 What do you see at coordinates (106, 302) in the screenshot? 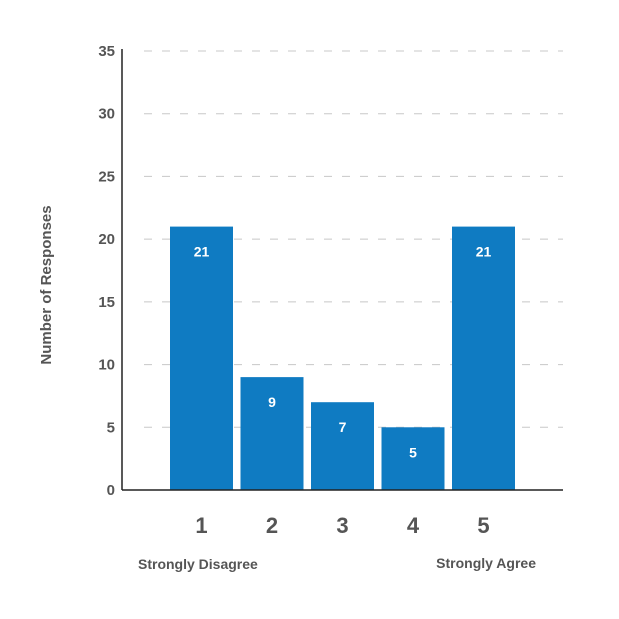
I see `y-tick-label-15: 15` at bounding box center [106, 302].